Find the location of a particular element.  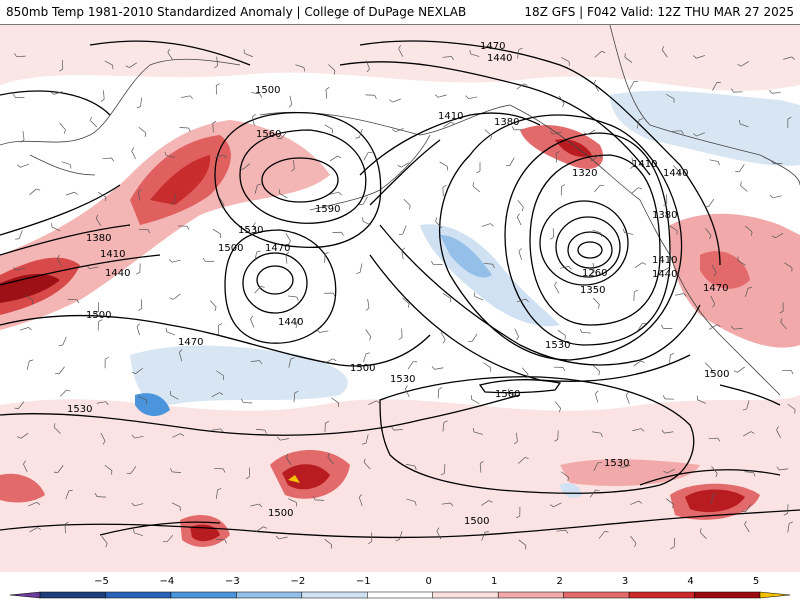

contour-label: 1500 is located at coordinates (98, 315).